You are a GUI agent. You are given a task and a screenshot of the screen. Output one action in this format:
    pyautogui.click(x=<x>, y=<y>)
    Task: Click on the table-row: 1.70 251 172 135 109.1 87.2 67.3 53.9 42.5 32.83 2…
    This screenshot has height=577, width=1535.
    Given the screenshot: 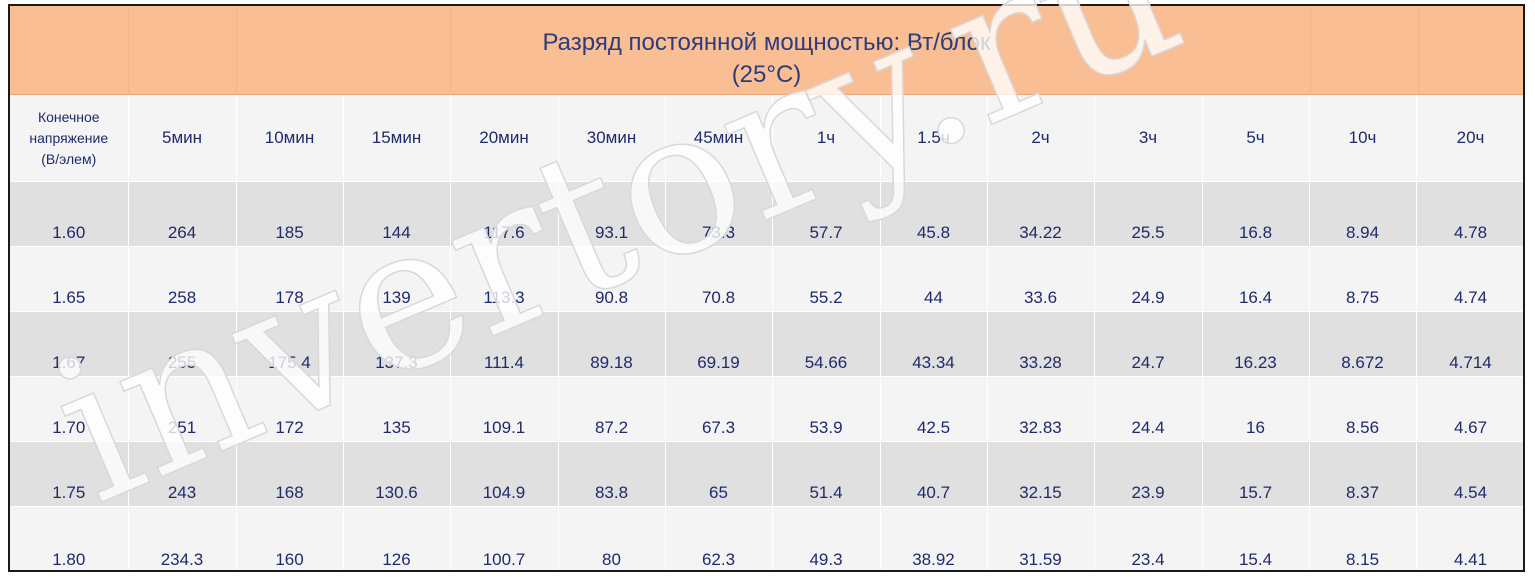 What is the action you would take?
    pyautogui.click(x=766, y=409)
    